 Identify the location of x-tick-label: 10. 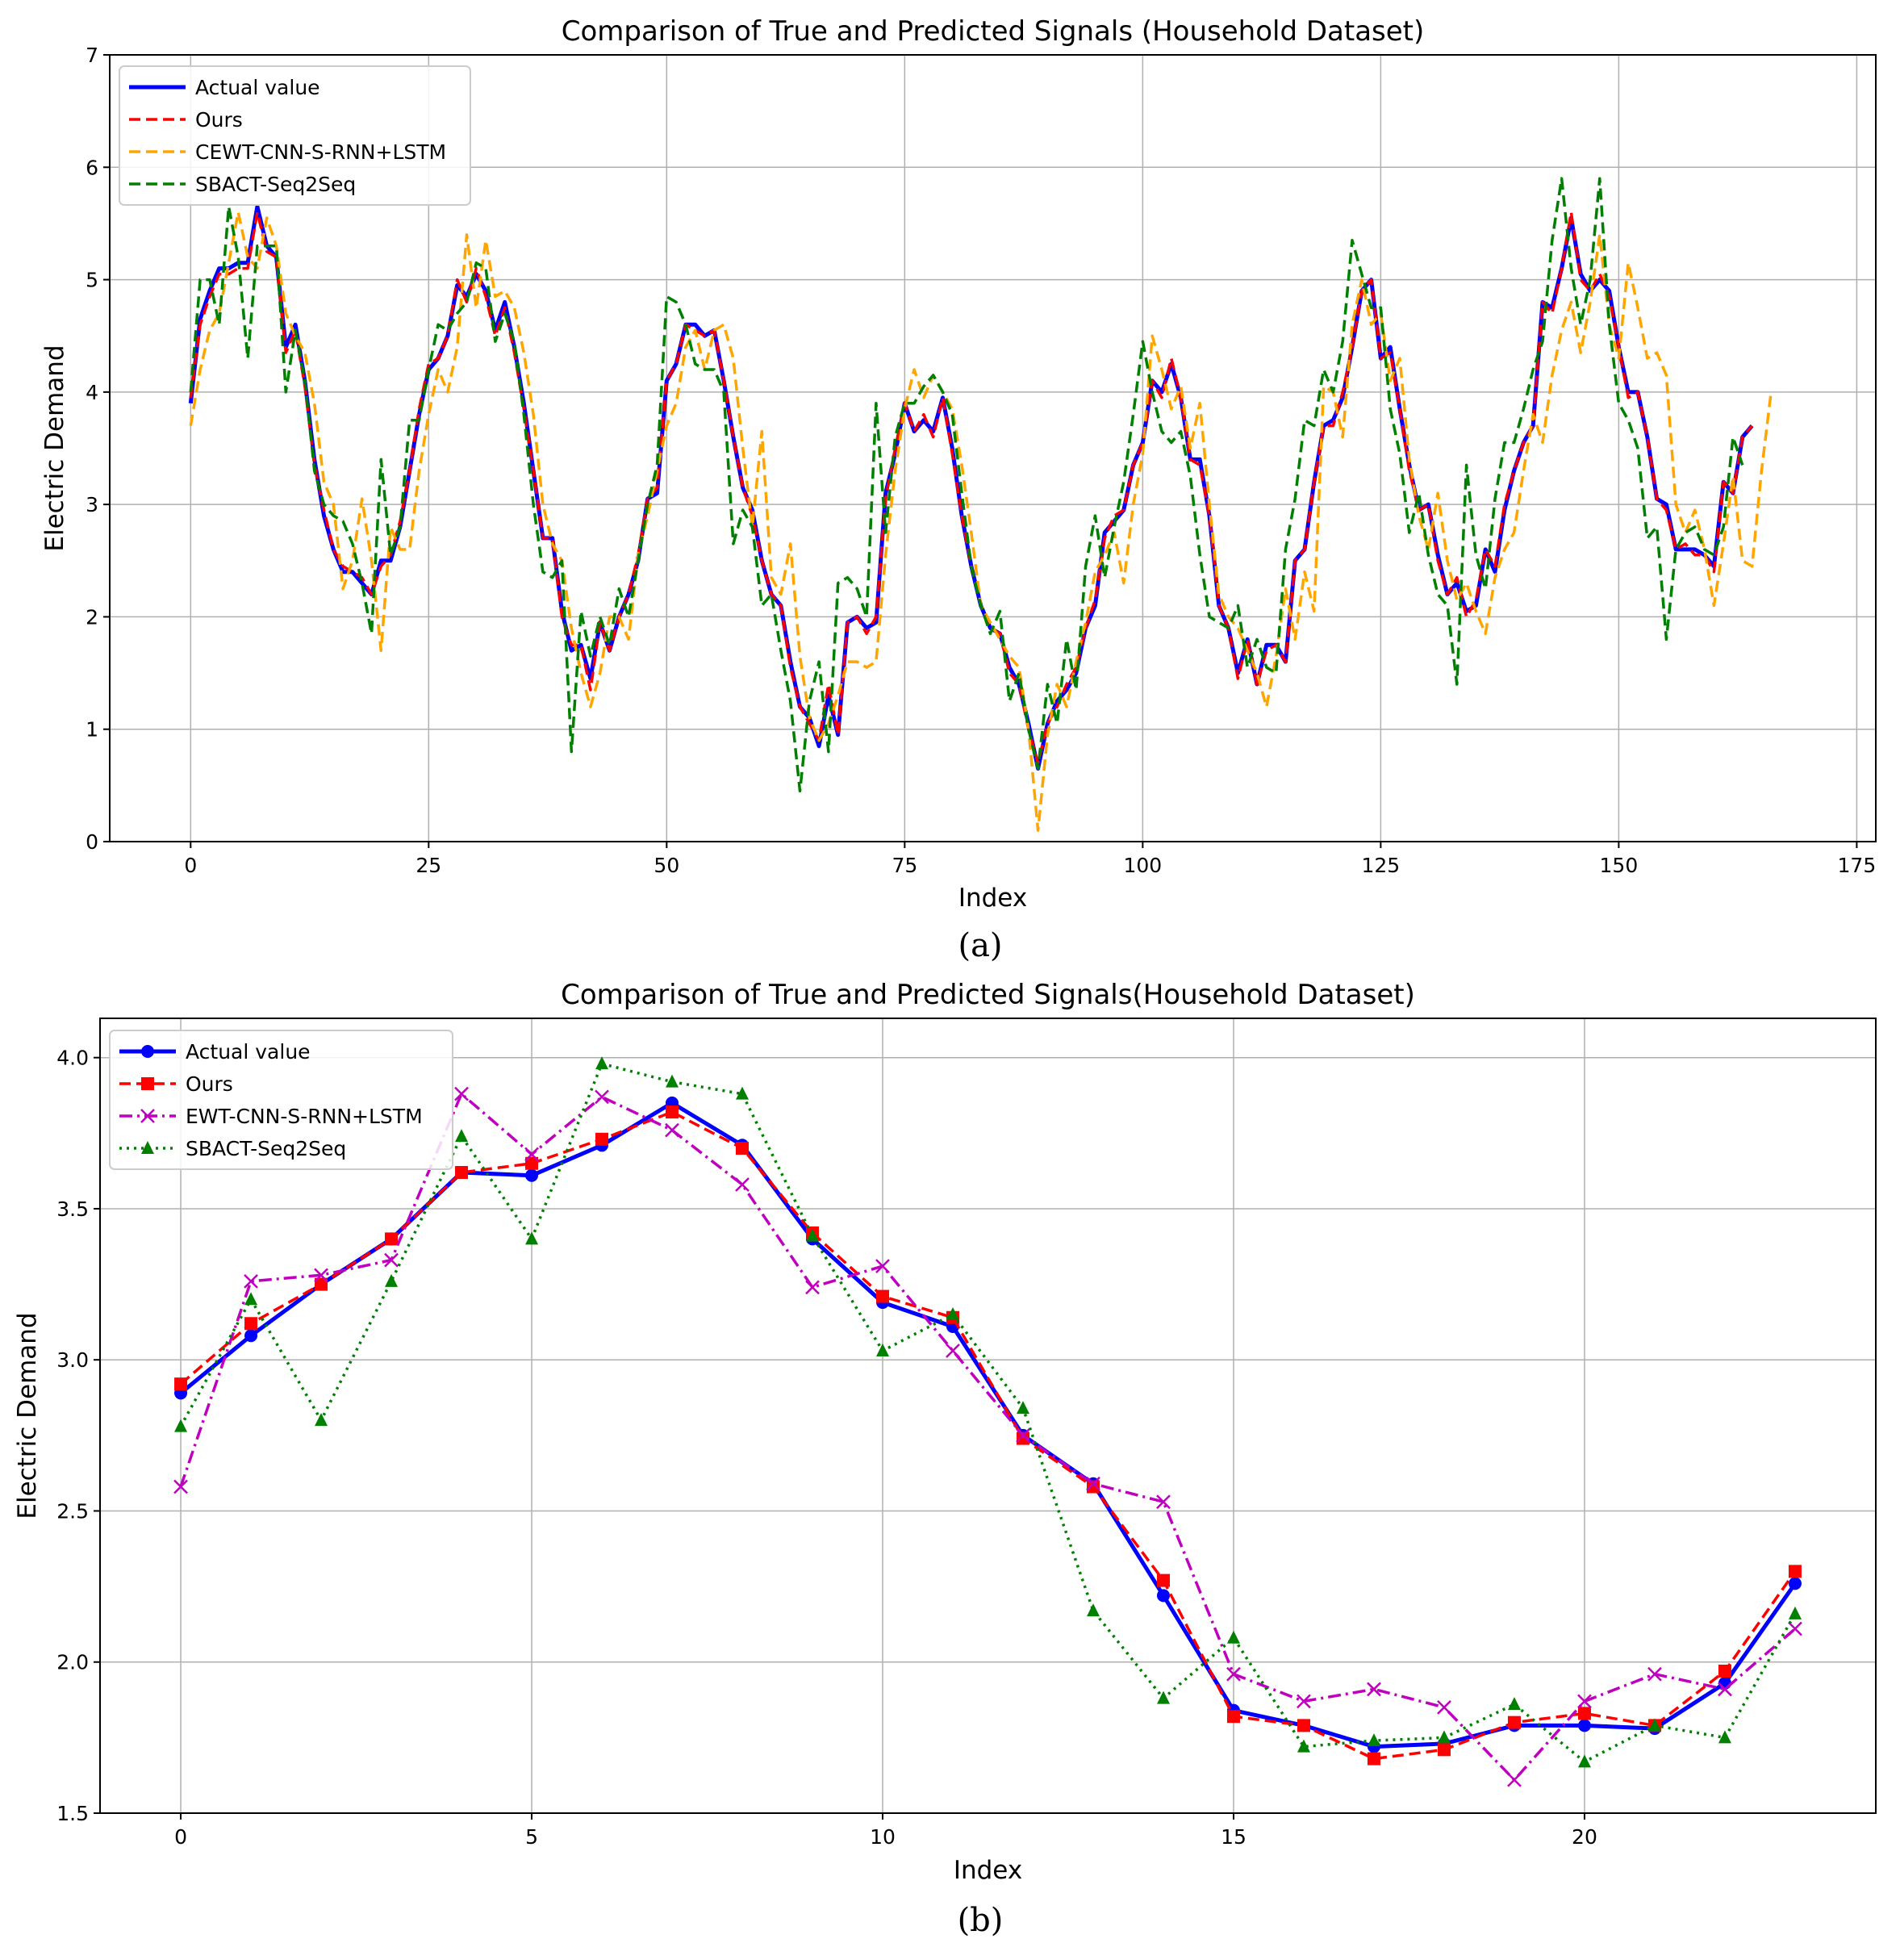
(883, 1837).